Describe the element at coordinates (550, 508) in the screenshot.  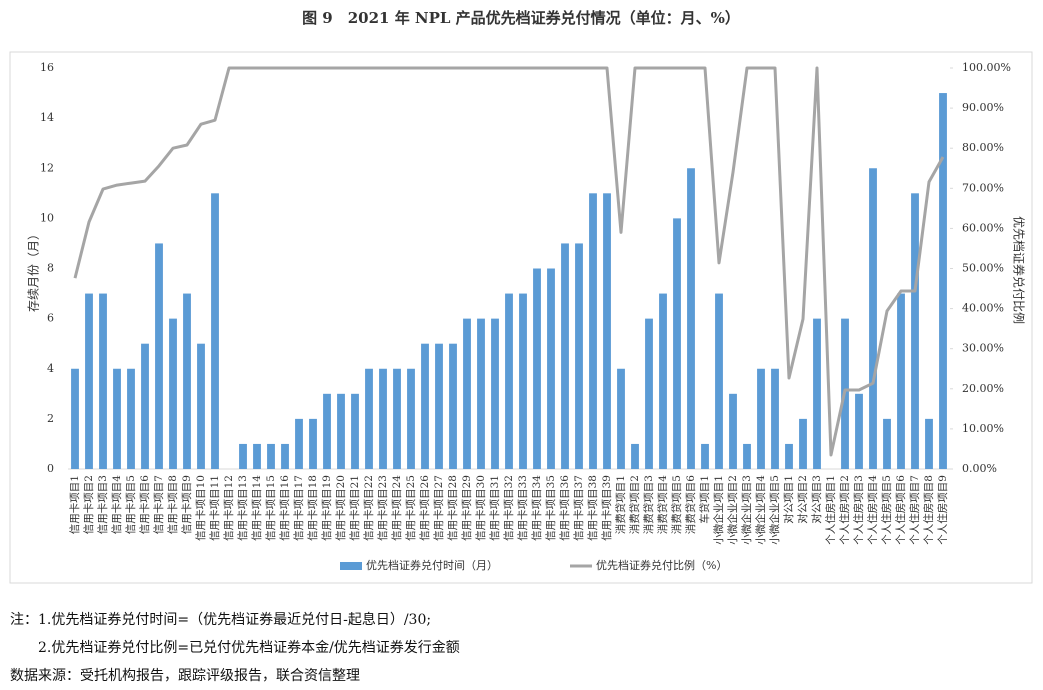
I see `x-tick-label: 信用卡项目35` at that location.